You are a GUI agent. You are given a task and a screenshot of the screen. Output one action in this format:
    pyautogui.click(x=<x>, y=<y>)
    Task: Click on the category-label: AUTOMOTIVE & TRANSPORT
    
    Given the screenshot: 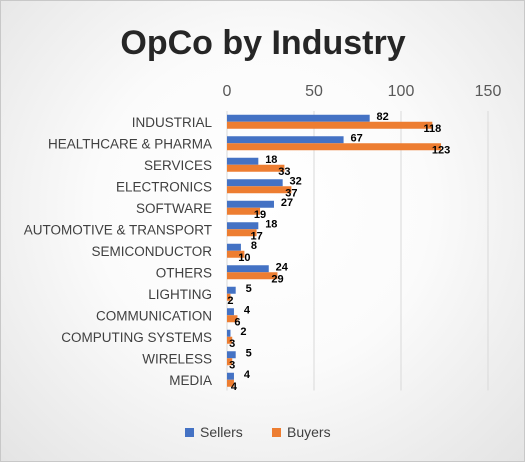 What is the action you would take?
    pyautogui.click(x=118, y=229)
    